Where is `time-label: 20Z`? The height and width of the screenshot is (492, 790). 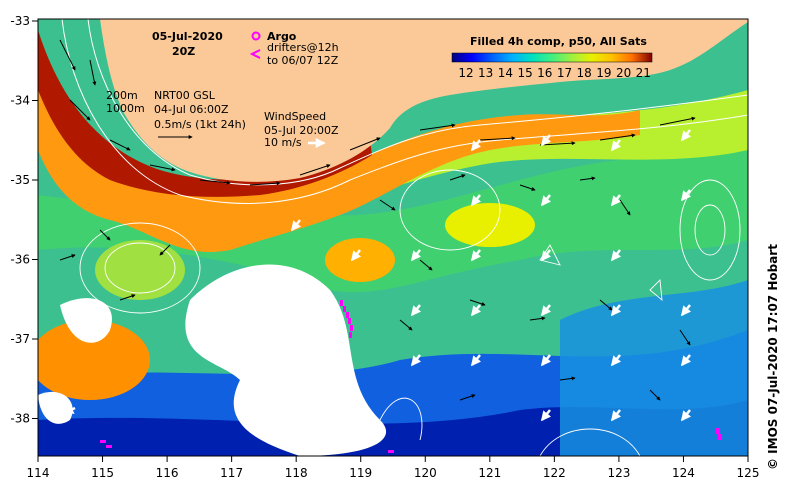 time-label: 20Z is located at coordinates (183, 51).